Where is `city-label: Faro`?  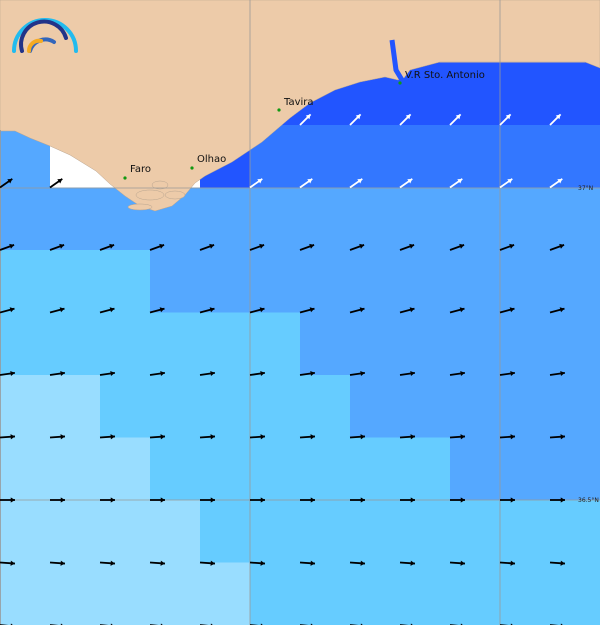 city-label: Faro is located at coordinates (140, 169).